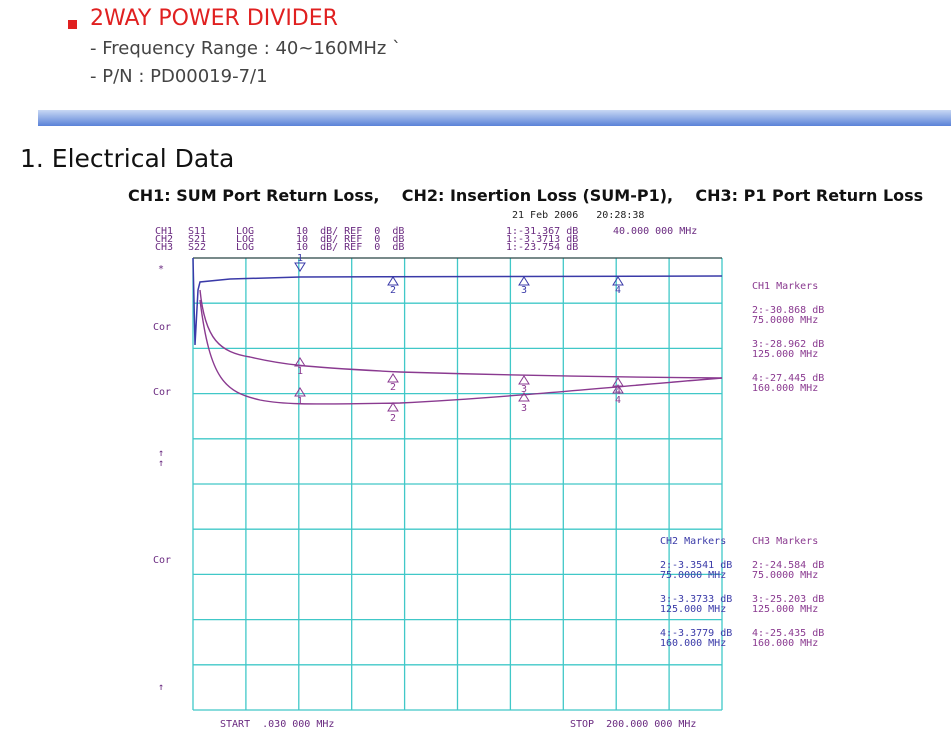  Describe the element at coordinates (164, 231) in the screenshot. I see `channel-info: CH1` at that location.